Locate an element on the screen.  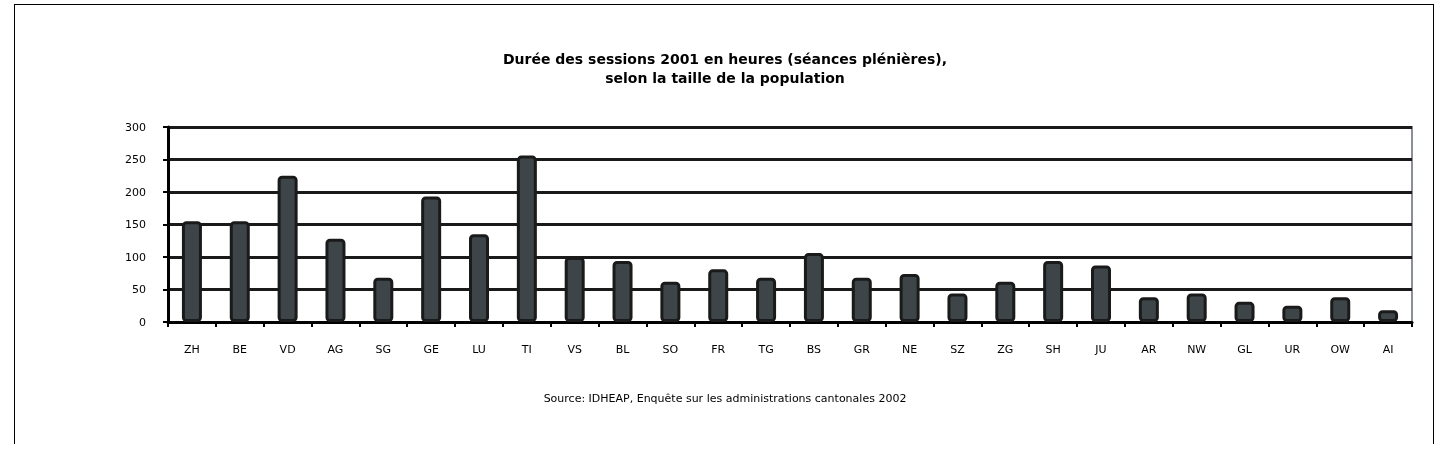
x-tick-label: ZG is located at coordinates (1005, 349).